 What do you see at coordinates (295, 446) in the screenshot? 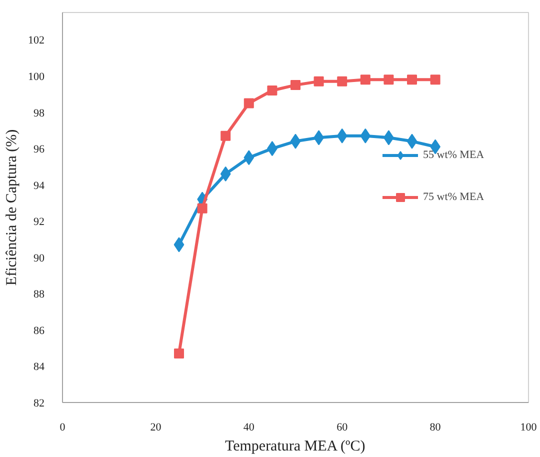
I see `x-axis-title: Temperatura MEA (ºC)` at bounding box center [295, 446].